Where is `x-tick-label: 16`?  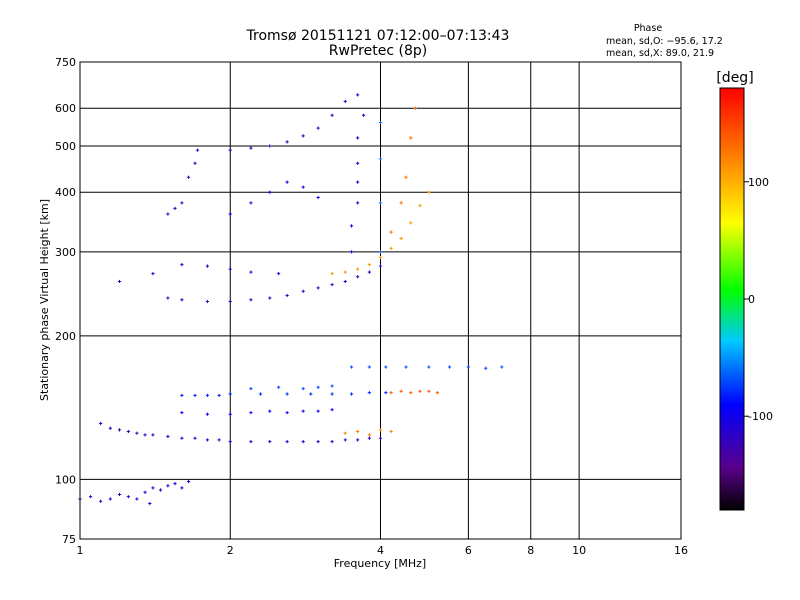
x-tick-label: 16 is located at coordinates (681, 550).